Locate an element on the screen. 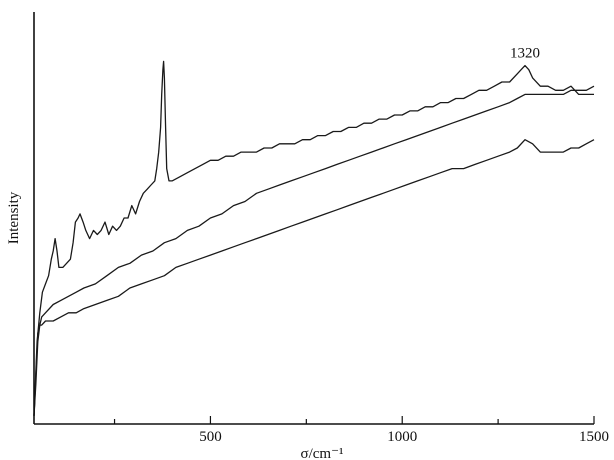 The width and height of the screenshot is (614, 460). x-tick-label-group: 500 1000 1500 is located at coordinates (404, 437).